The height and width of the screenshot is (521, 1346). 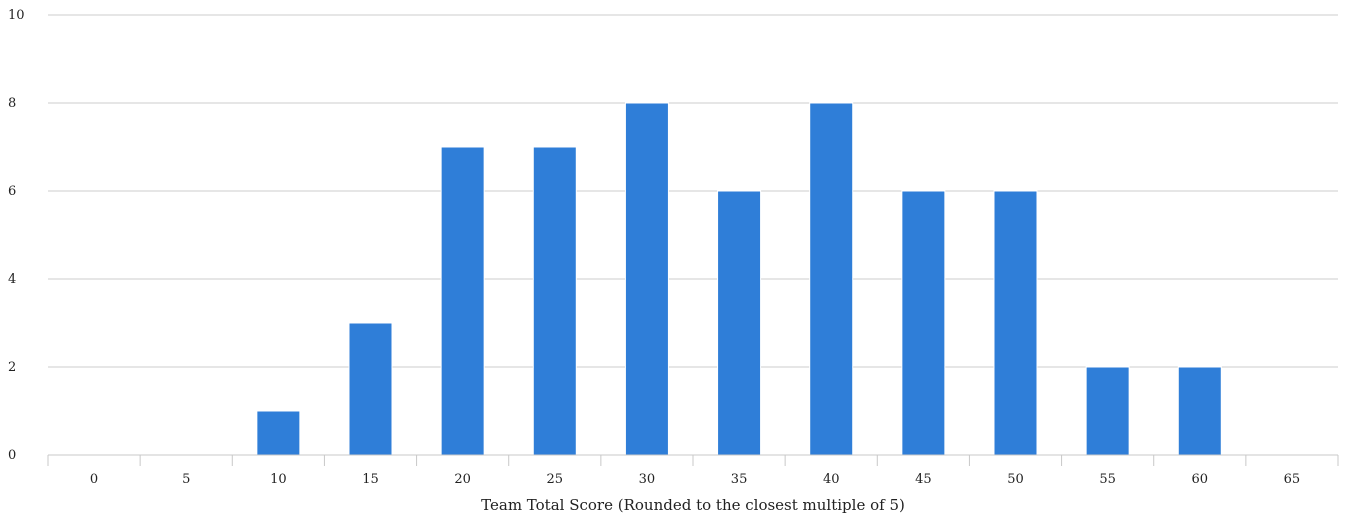 I want to click on y-tick-label: 6, so click(x=12, y=191).